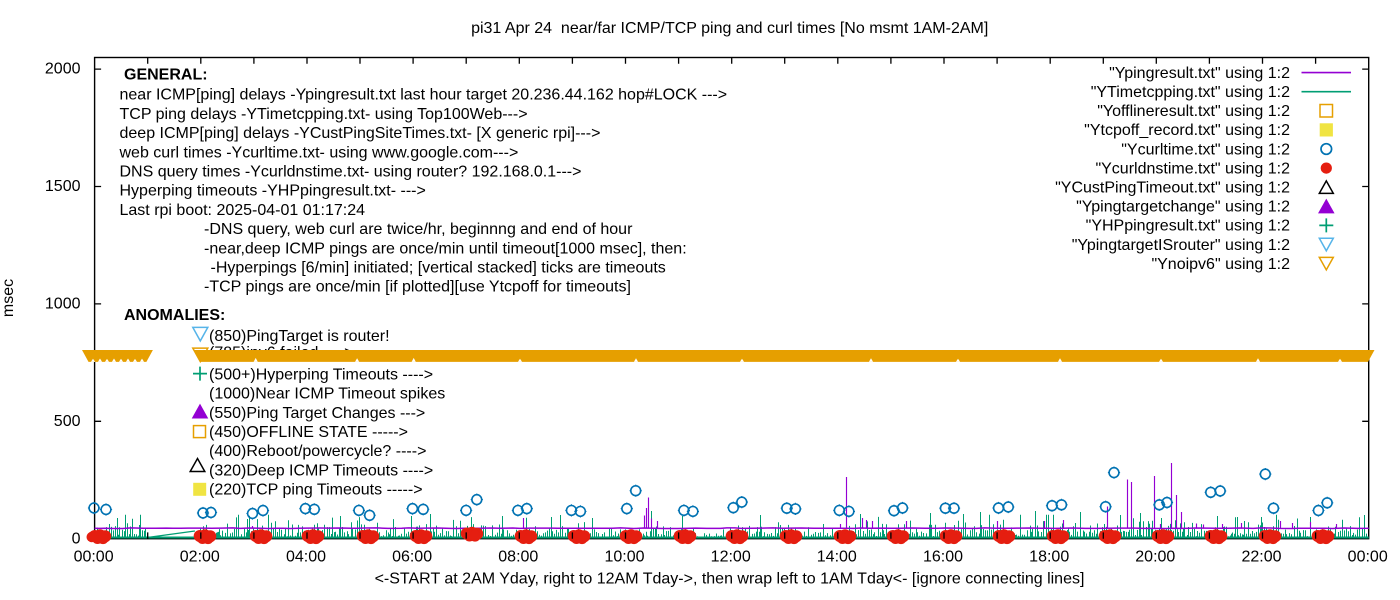  I want to click on svg-text: 18:00, so click(1049, 556).